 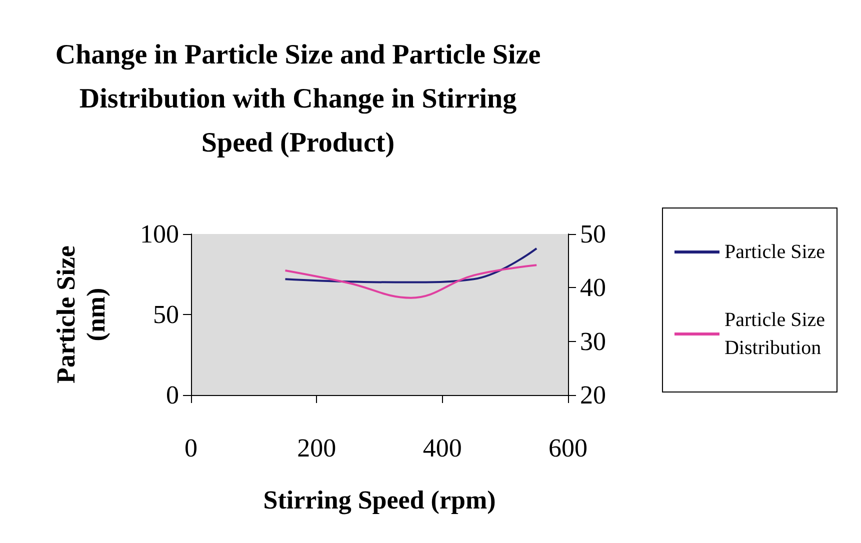 I want to click on y2-tick-label: 50, so click(x=593, y=234).